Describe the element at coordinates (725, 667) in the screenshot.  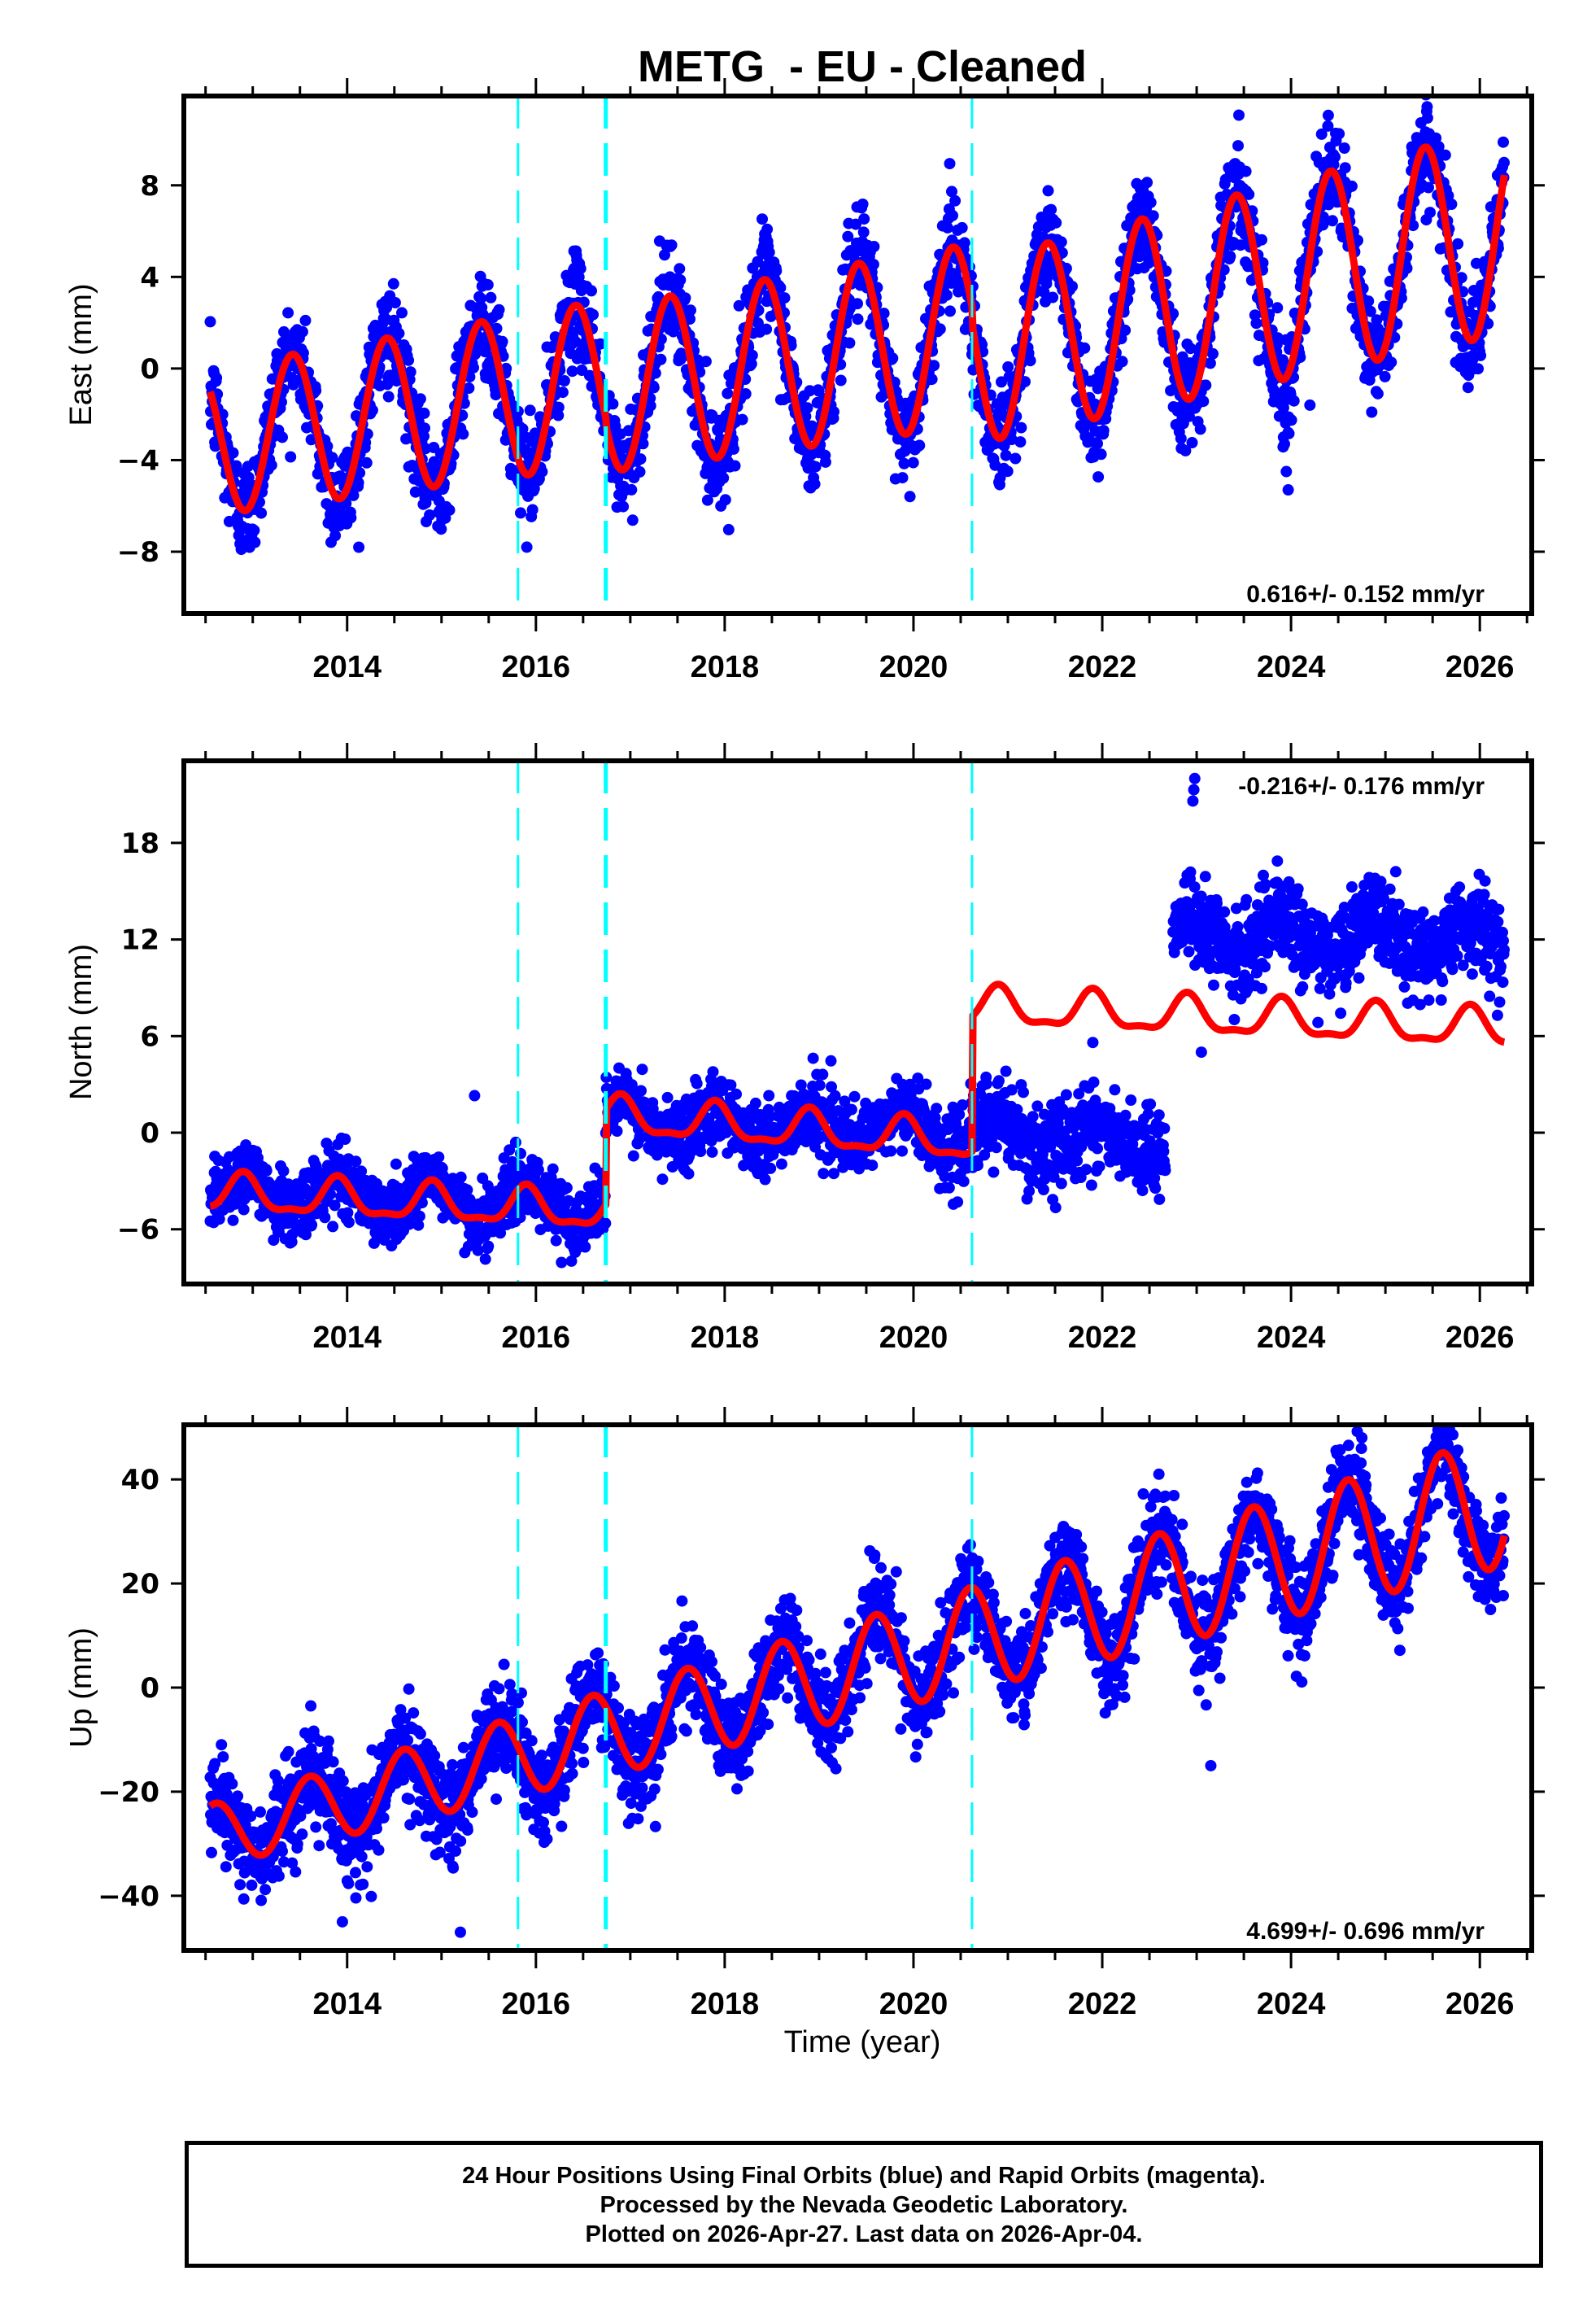
I see `x-tick-label: 2018` at that location.